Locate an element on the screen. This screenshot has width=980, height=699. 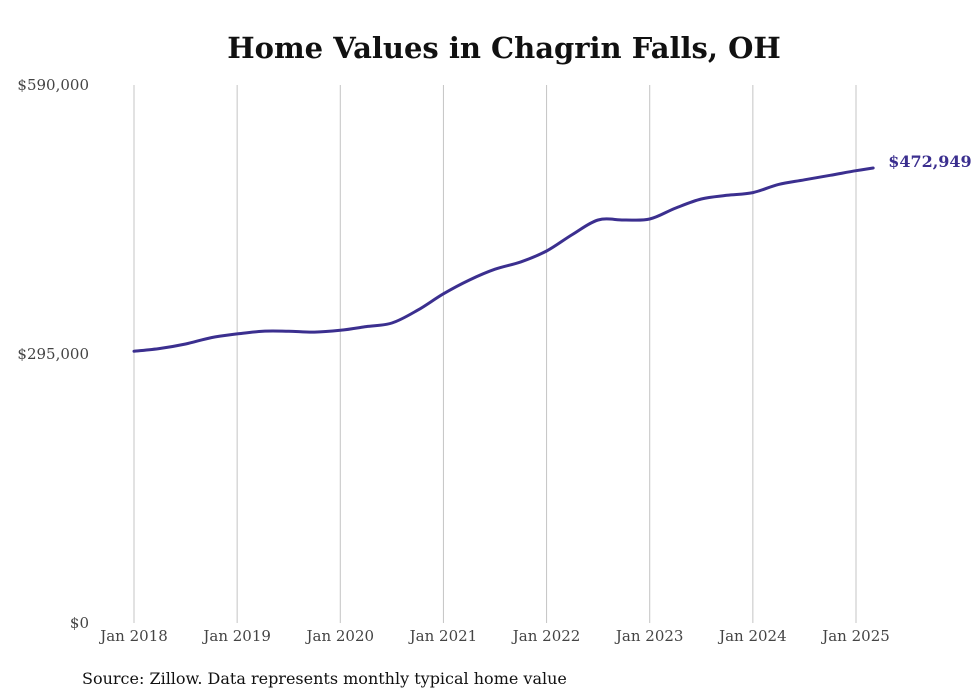
x-tick-label: Jan 2024 is located at coordinates (752, 636).